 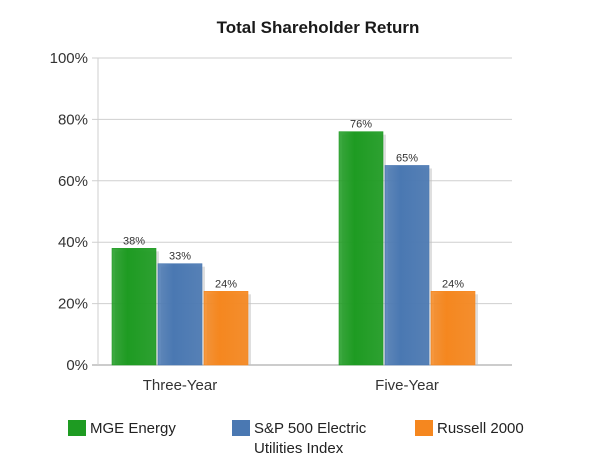 I want to click on y-axis-ticks: 0% 20% 40% 60% 80% 100%, so click(x=69, y=212).